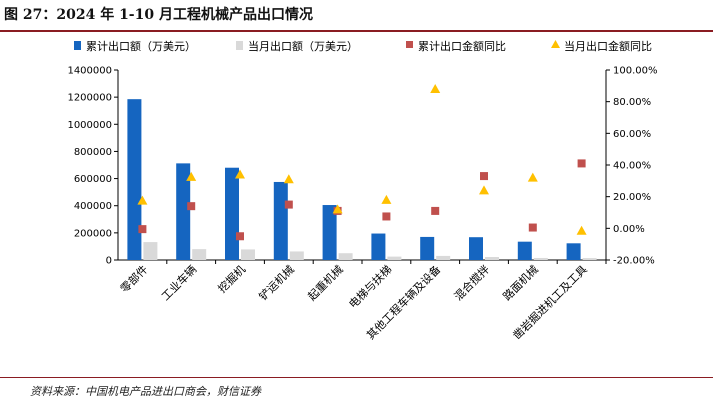  What do you see at coordinates (93, 233) in the screenshot?
I see `y-left-tick-label: 200000` at bounding box center [93, 233].